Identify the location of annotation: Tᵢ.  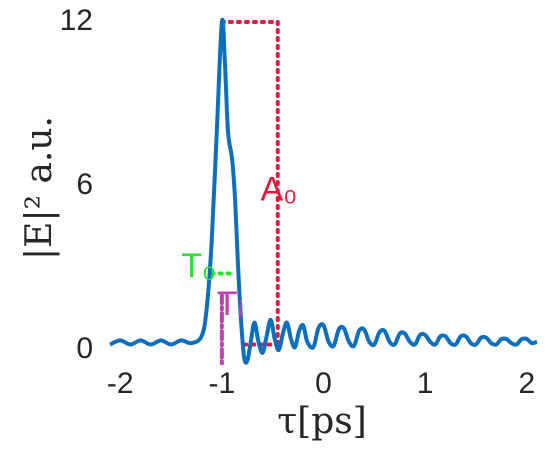
(230, 304).